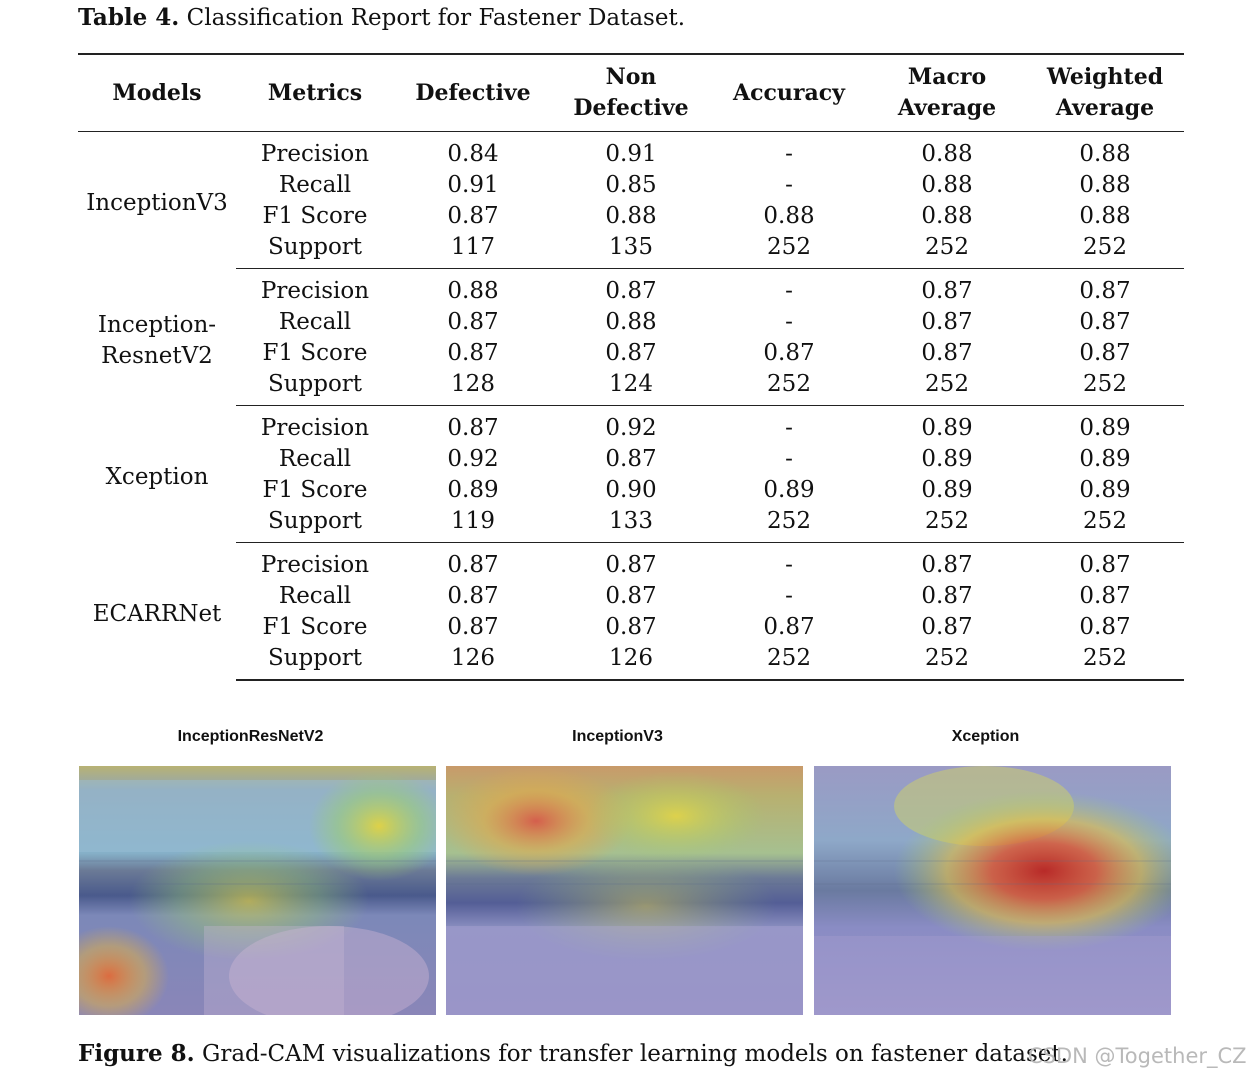 Image resolution: width=1249 pixels, height=1077 pixels. Describe the element at coordinates (157, 355) in the screenshot. I see `model-name-line: ResnetV2` at that location.